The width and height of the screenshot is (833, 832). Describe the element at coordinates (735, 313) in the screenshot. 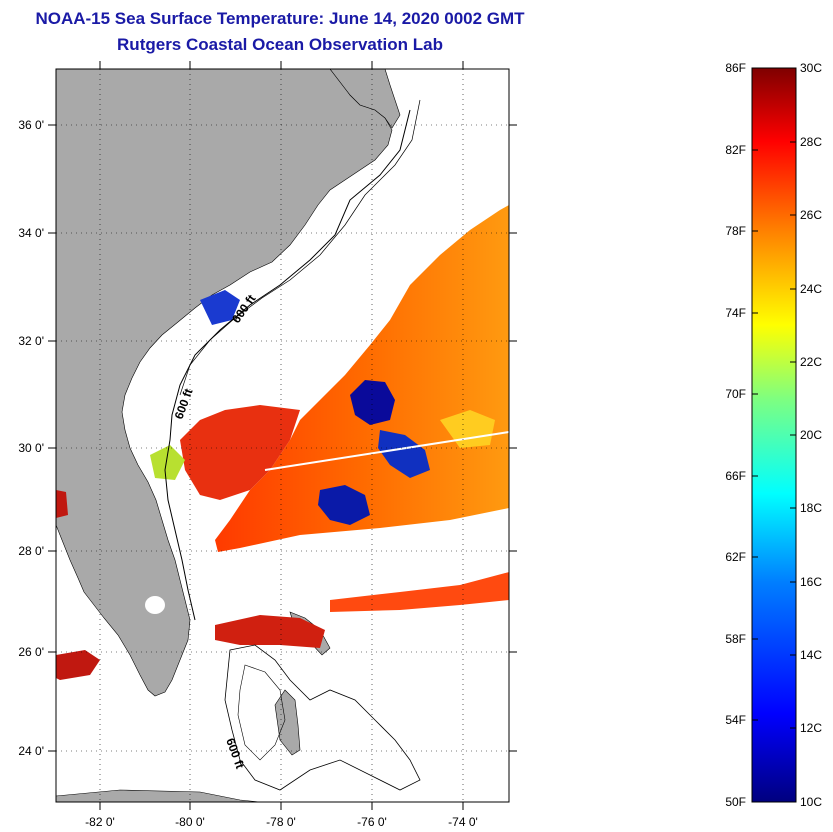

I see `cb-f-74: 74F` at that location.